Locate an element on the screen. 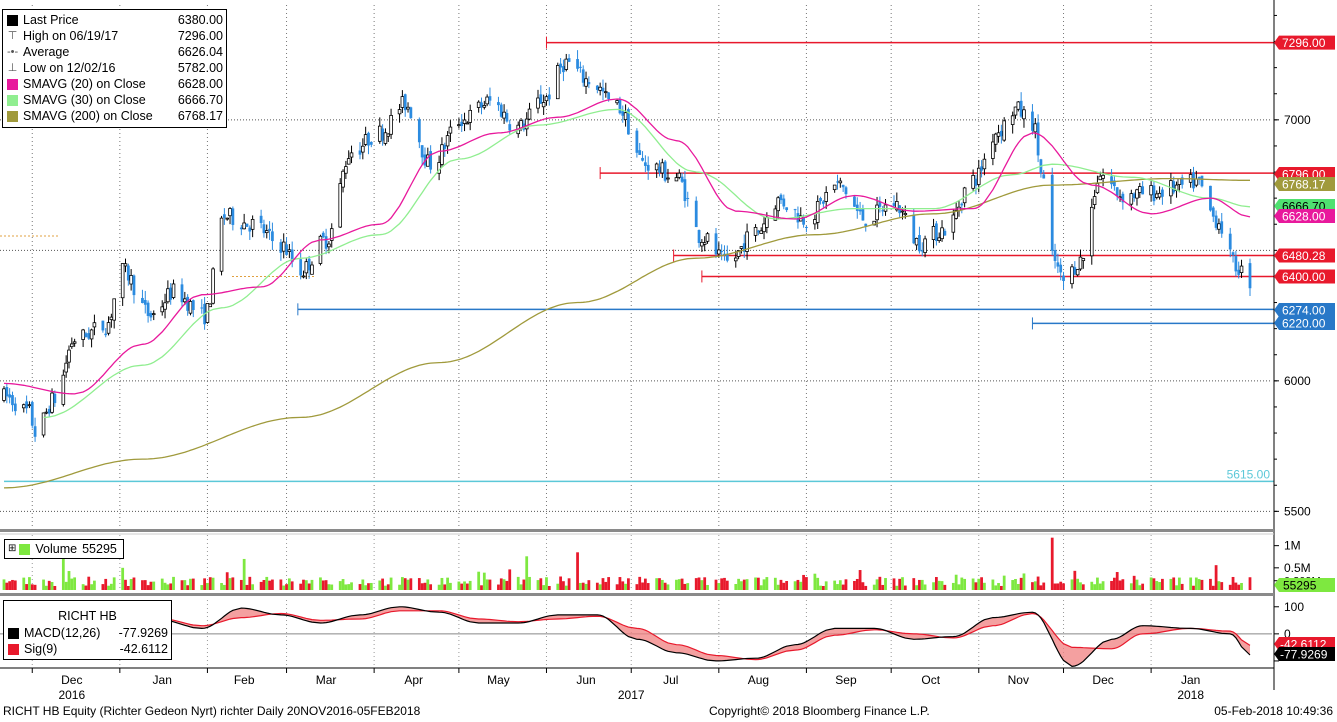 The image size is (1337, 722). sig-swatch is located at coordinates (13, 649).